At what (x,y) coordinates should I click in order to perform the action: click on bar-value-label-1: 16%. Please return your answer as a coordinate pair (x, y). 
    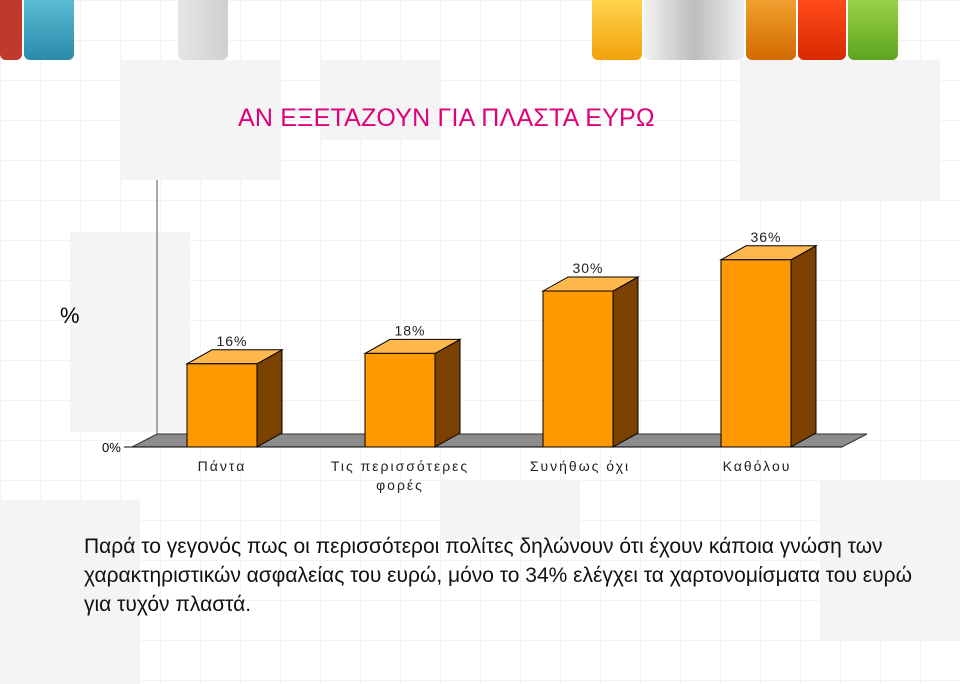
    Looking at the image, I should click on (231, 341).